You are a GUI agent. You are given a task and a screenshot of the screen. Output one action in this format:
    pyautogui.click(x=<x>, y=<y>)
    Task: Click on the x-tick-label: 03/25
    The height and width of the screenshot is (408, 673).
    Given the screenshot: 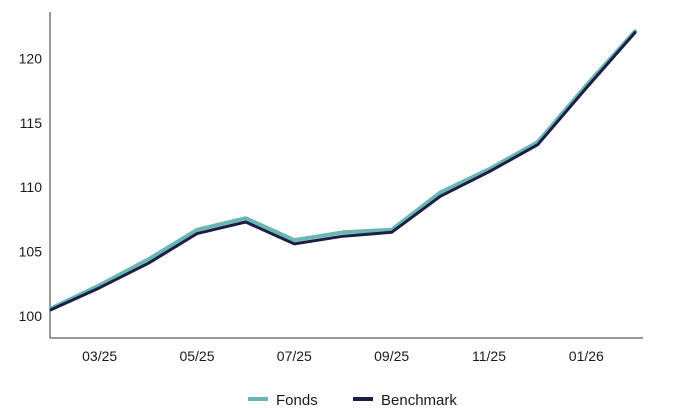 What is the action you would take?
    pyautogui.click(x=99, y=356)
    